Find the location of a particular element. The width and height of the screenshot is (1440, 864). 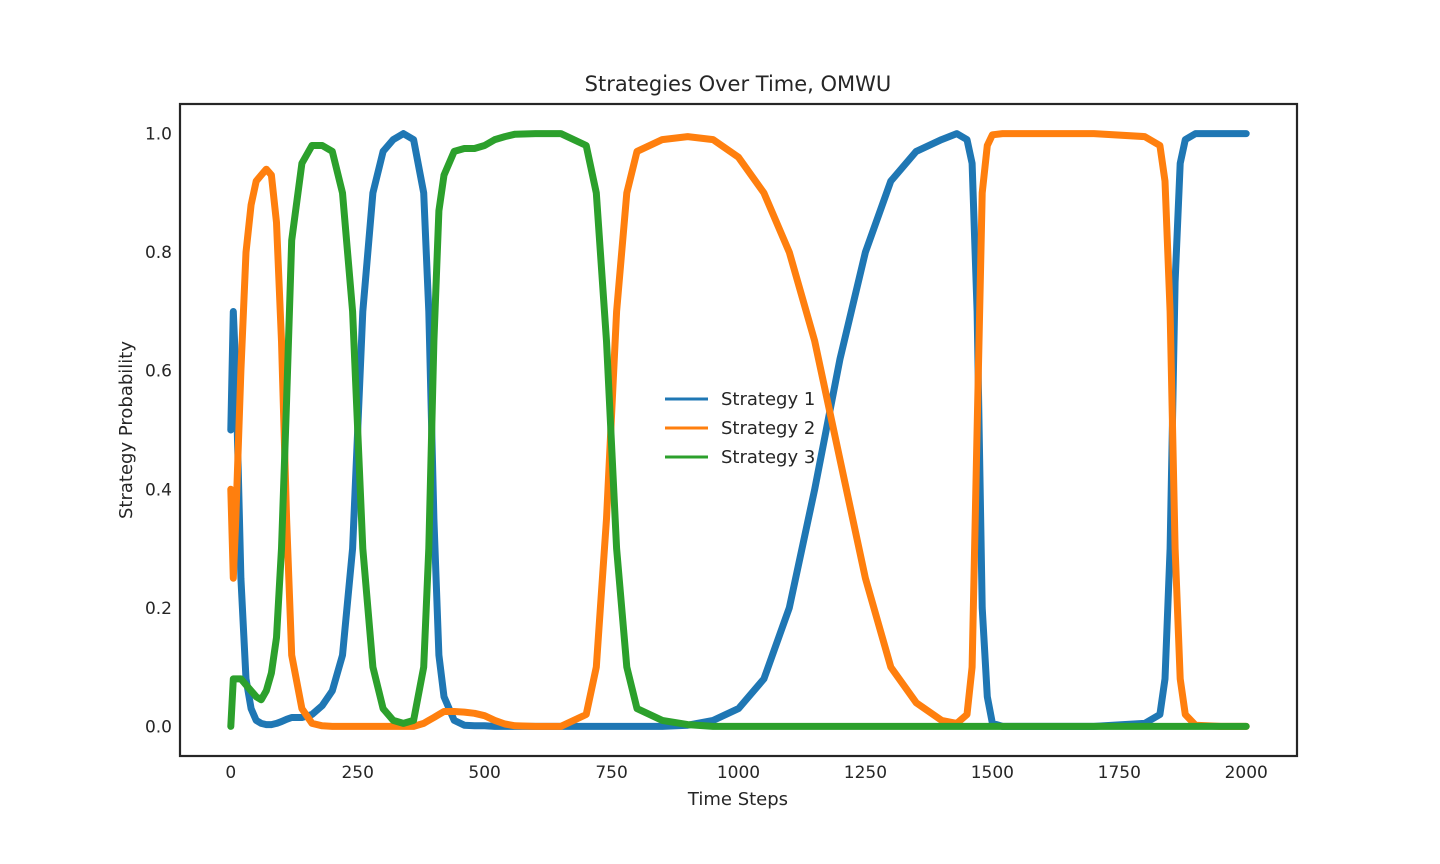

y-tick-label: 1.0 is located at coordinates (158, 135).